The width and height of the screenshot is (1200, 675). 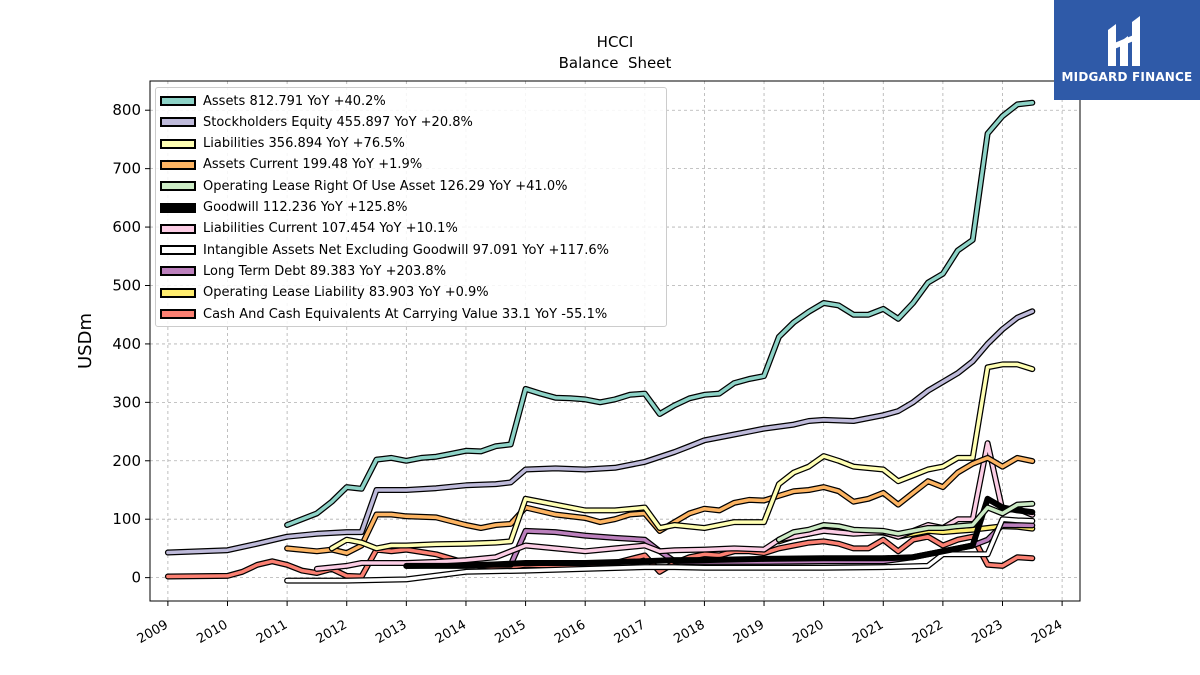 I want to click on x-tick-label: 2020, so click(x=809, y=632).